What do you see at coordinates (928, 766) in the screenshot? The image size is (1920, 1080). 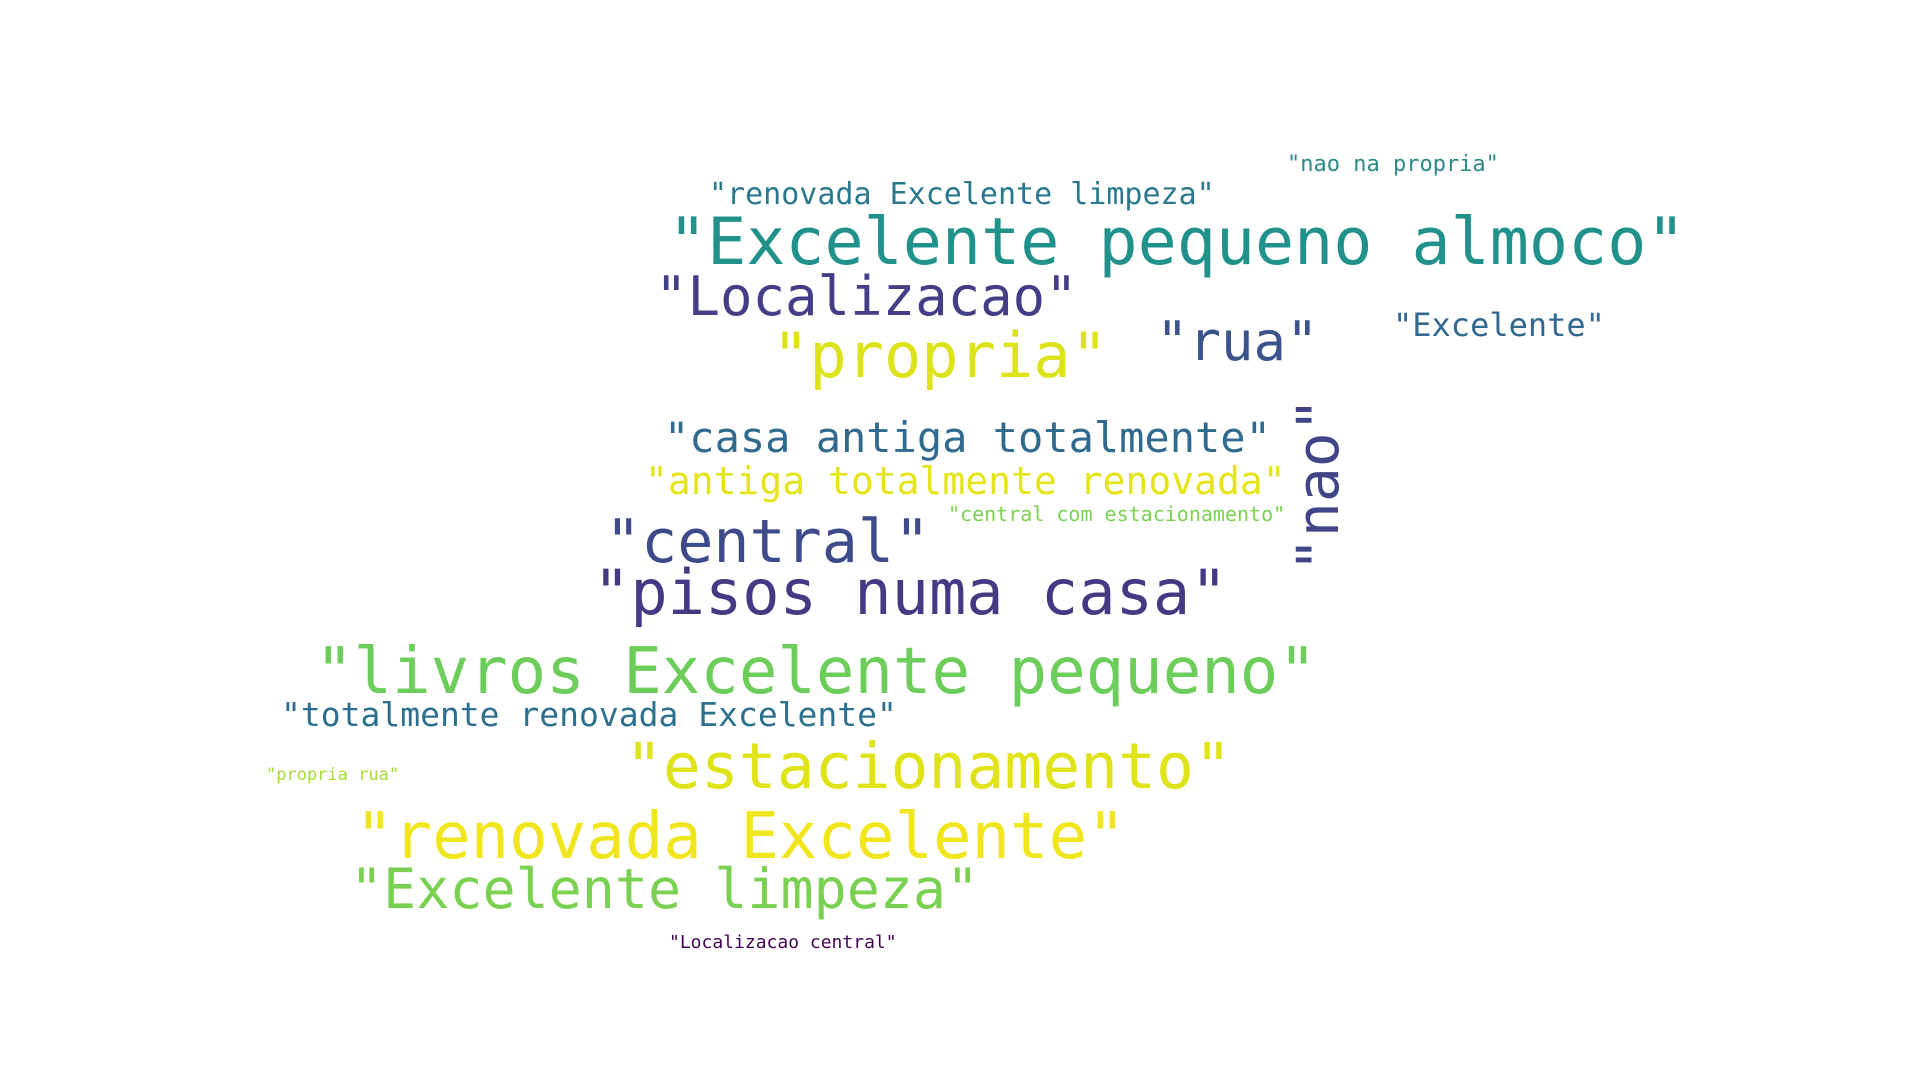 I see `word-estacionamento: "estacionamento"` at bounding box center [928, 766].